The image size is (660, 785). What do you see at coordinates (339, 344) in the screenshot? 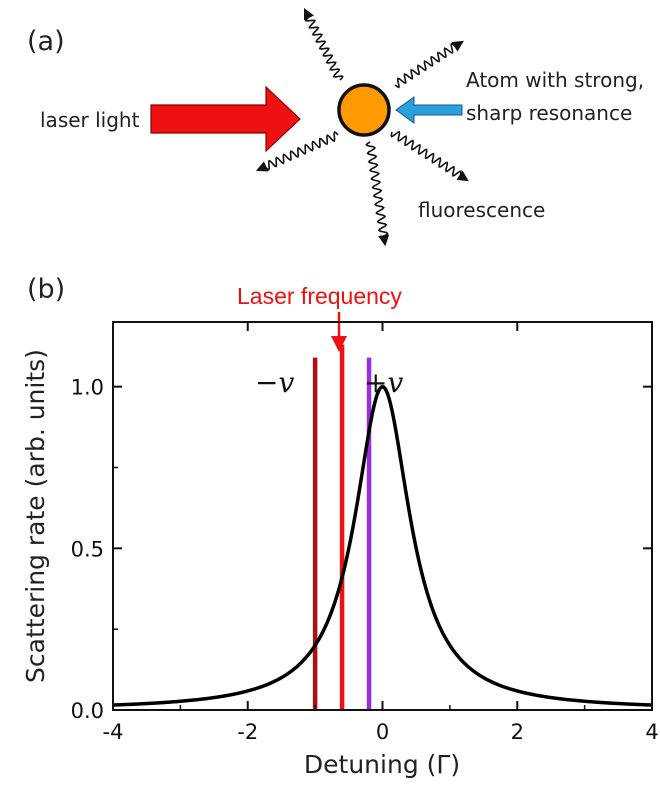
I see `laser-frequency-arrow-head` at bounding box center [339, 344].